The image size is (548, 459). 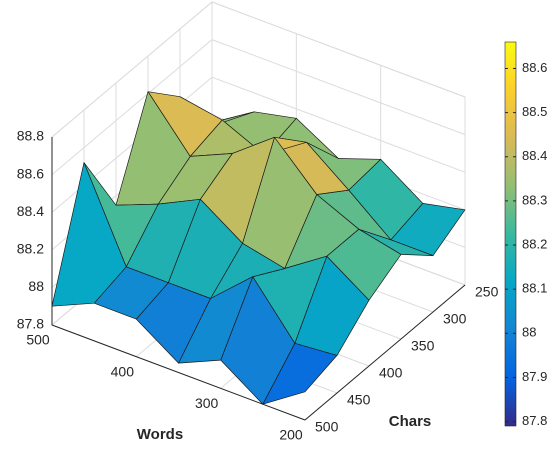 What do you see at coordinates (534, 376) in the screenshot?
I see `colorbar-tick-label: 87.9` at bounding box center [534, 376].